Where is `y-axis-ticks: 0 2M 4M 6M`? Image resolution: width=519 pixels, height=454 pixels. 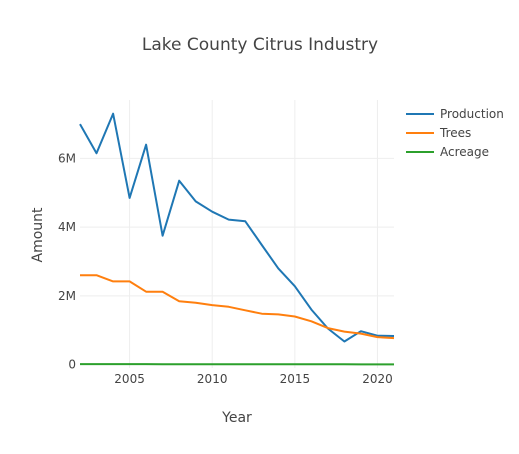
y-axis-ticks: 0 2M 4M 6M is located at coordinates (67, 261).